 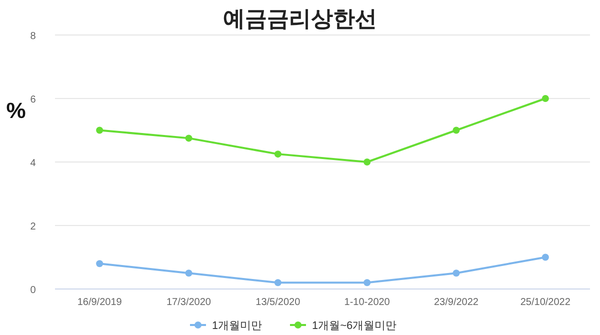 What do you see at coordinates (33, 36) in the screenshot?
I see `y-tick-label: 8` at bounding box center [33, 36].